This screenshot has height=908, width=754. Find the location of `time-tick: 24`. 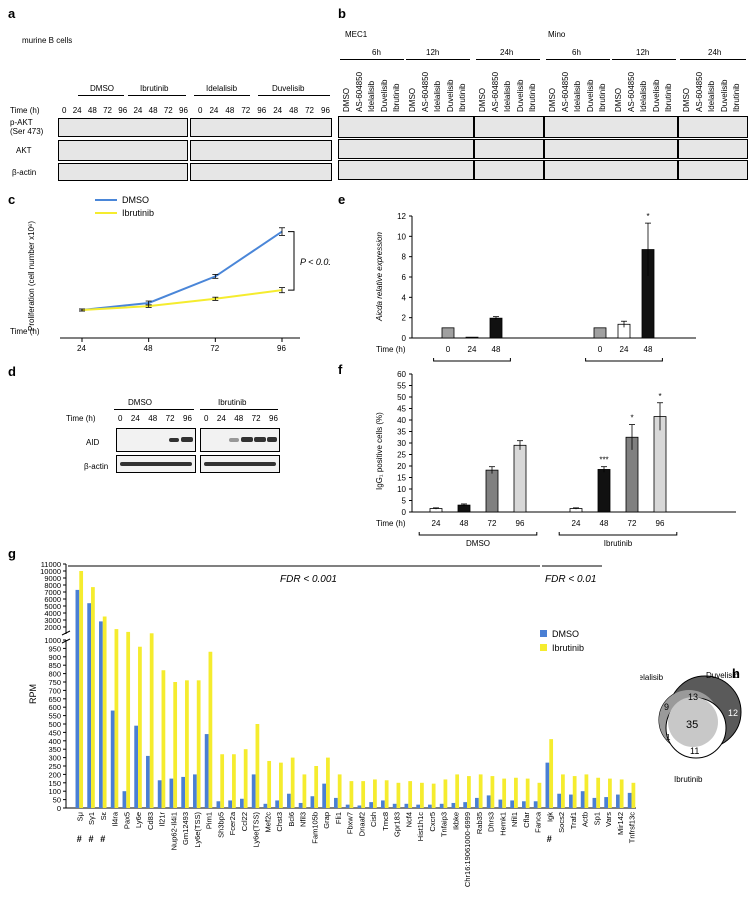

time-tick: 24 is located at coordinates (221, 418).